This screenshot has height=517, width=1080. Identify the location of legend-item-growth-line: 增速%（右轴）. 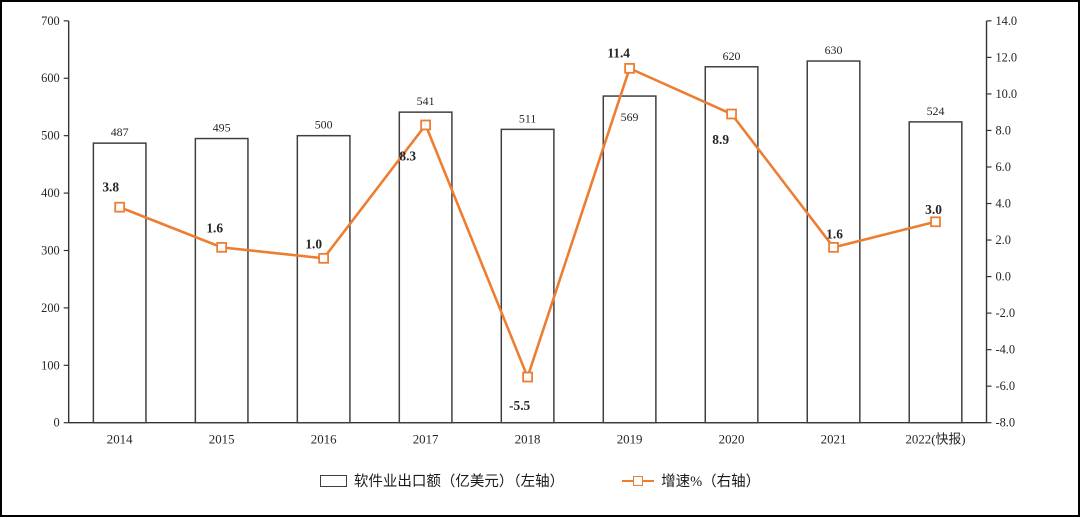
(691, 480).